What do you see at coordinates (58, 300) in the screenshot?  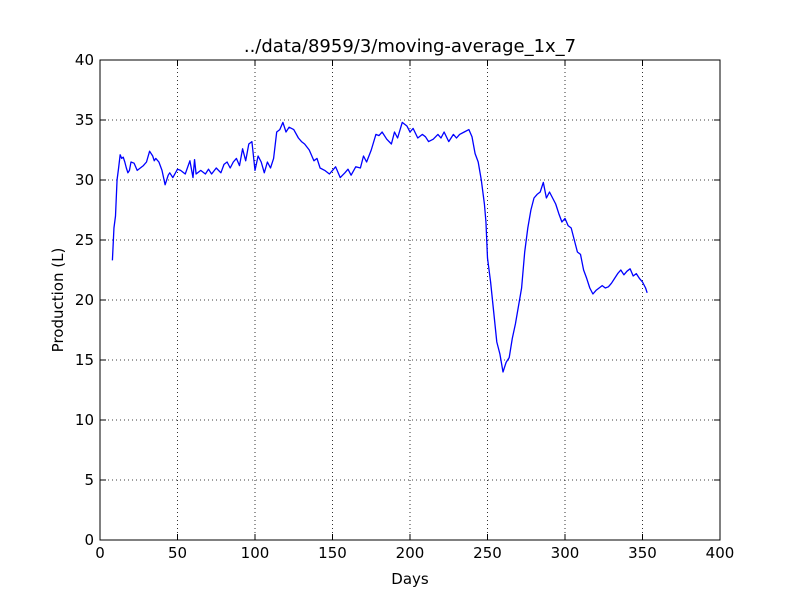 I see `y-axis-label: Production (L)` at bounding box center [58, 300].